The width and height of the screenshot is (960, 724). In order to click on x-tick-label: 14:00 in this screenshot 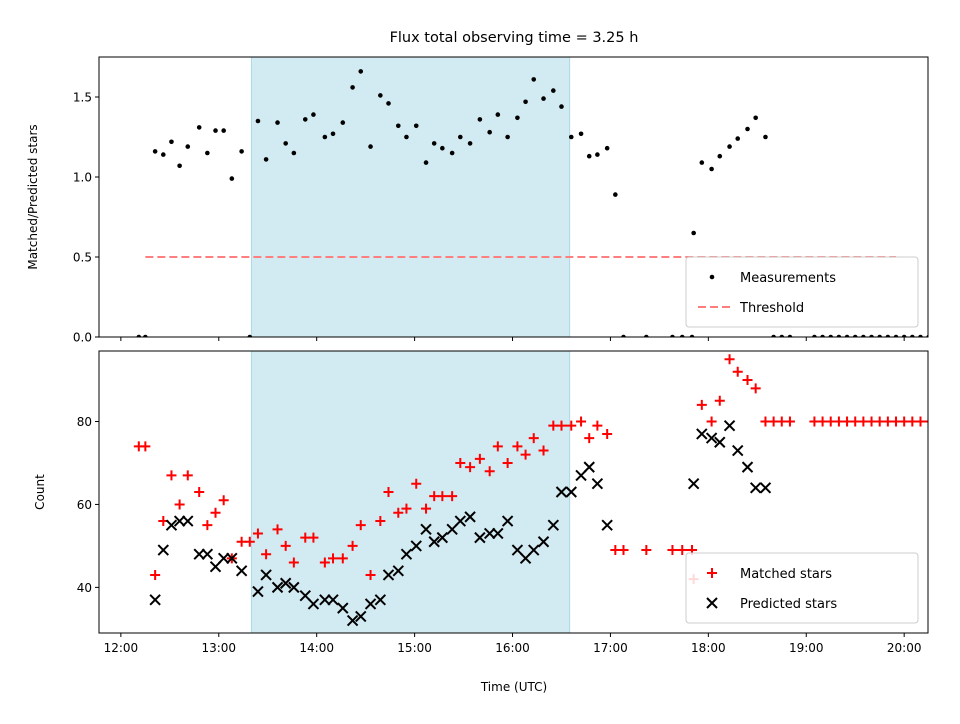, I will do `click(316, 648)`.